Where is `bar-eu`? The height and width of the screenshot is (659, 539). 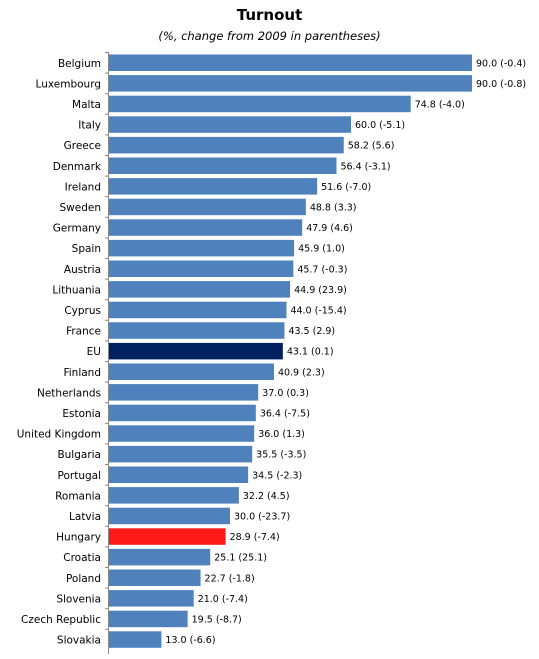
bar-eu is located at coordinates (196, 351).